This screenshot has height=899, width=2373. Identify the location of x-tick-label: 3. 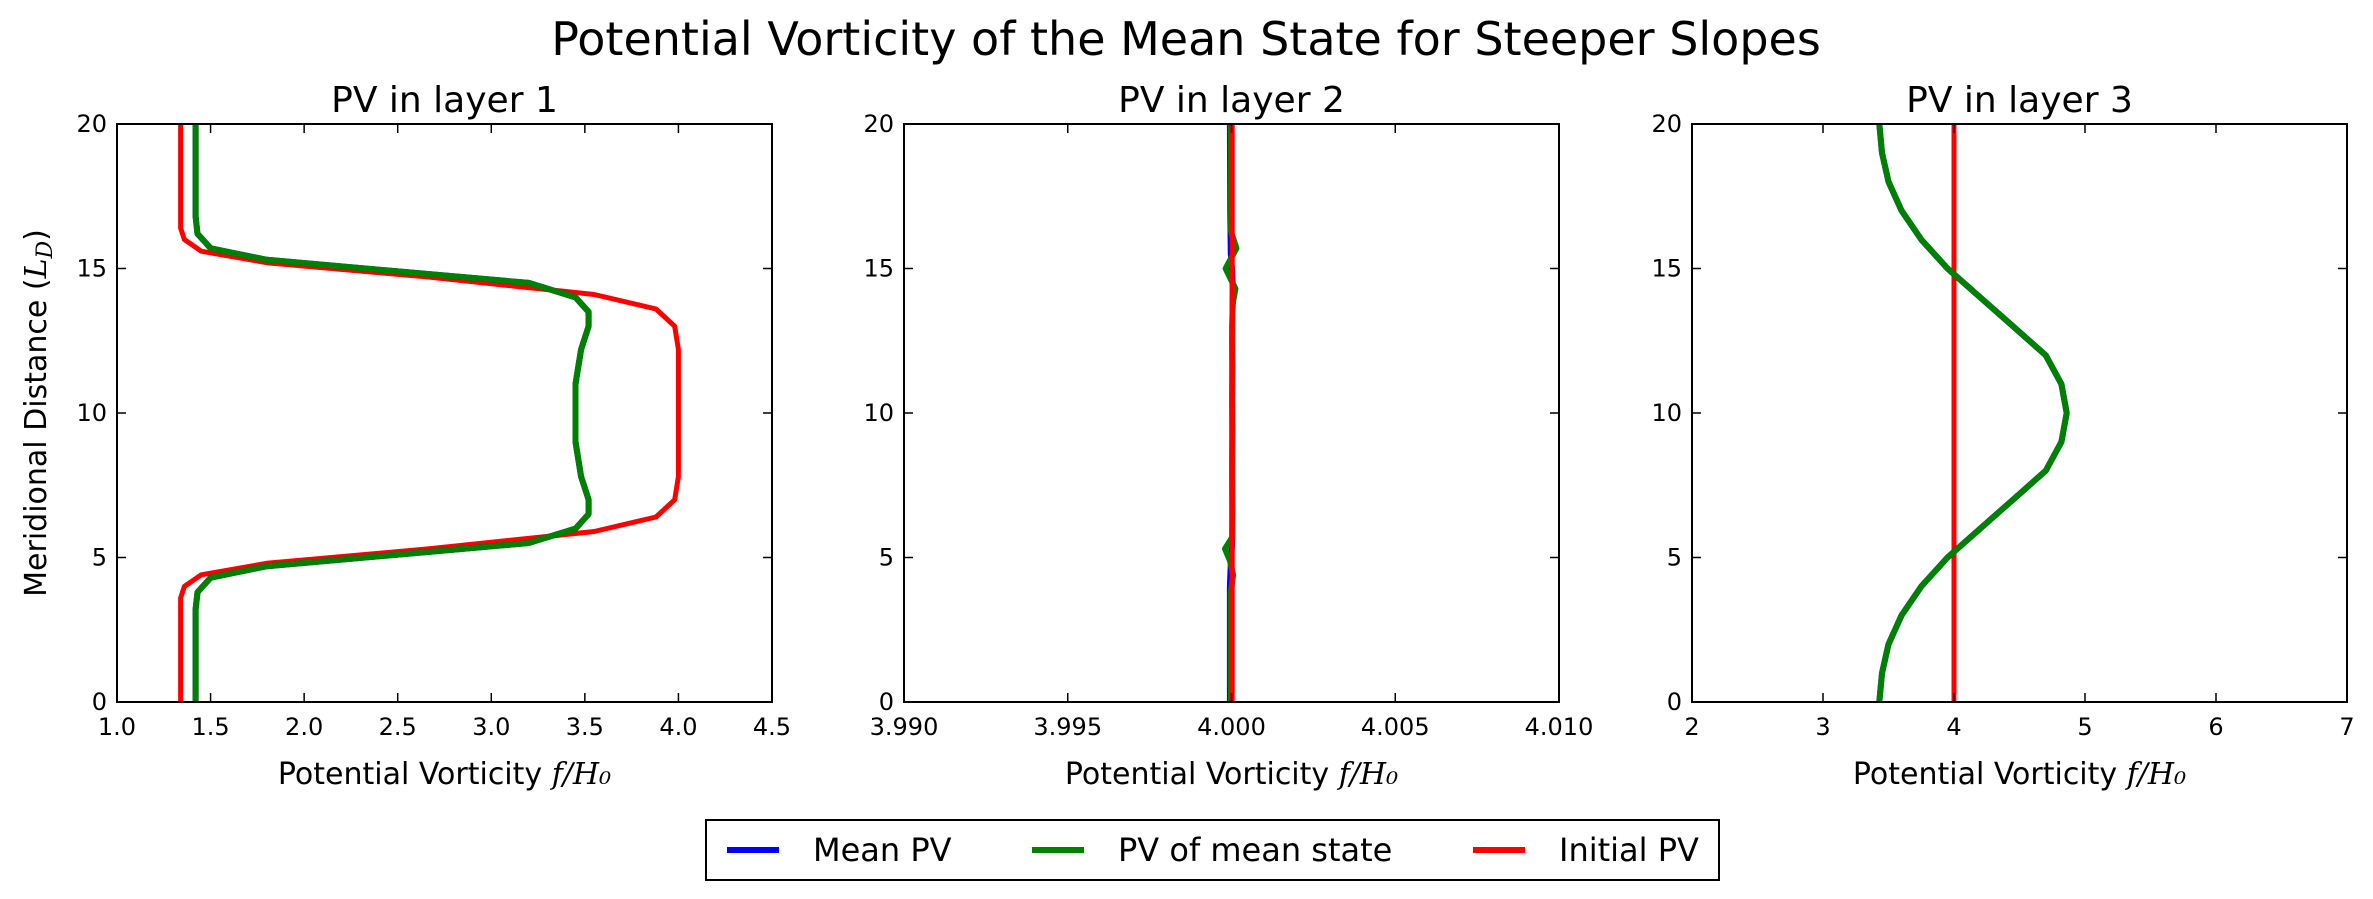
(1822, 727).